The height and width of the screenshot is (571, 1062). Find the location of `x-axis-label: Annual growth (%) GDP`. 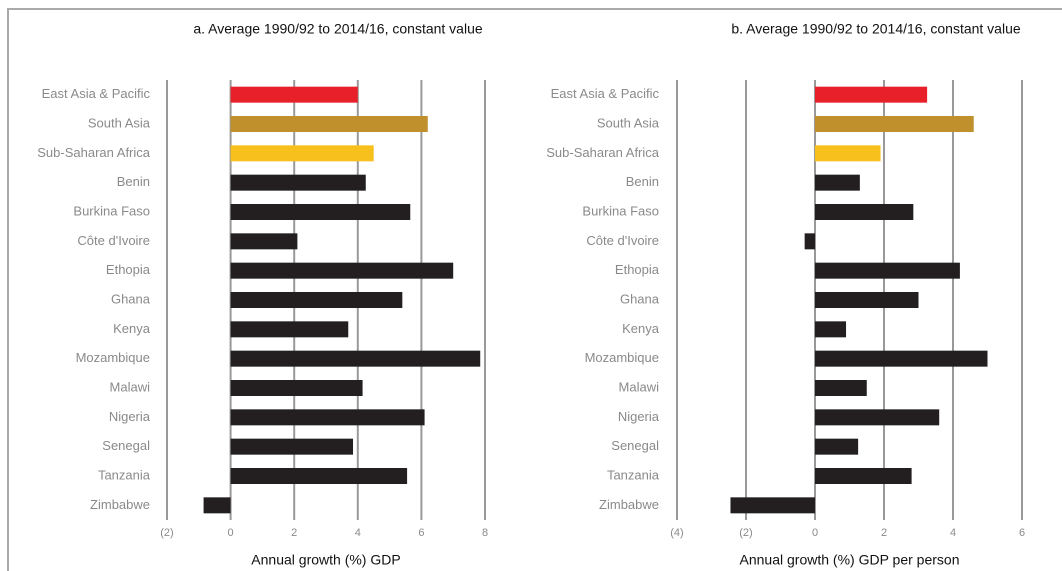

x-axis-label: Annual growth (%) GDP is located at coordinates (325, 560).